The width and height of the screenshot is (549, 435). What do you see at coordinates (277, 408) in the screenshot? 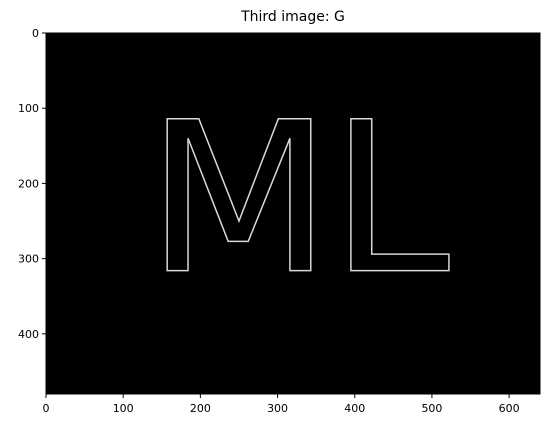
I see `x-tick-label: 300` at bounding box center [277, 408].